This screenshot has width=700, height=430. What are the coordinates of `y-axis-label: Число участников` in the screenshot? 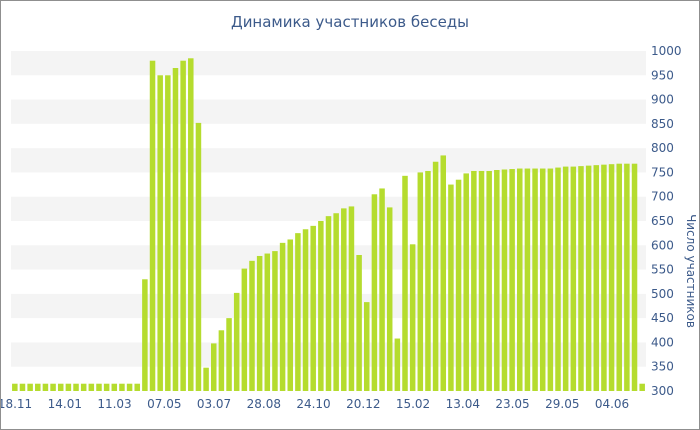 It's located at (691, 271).